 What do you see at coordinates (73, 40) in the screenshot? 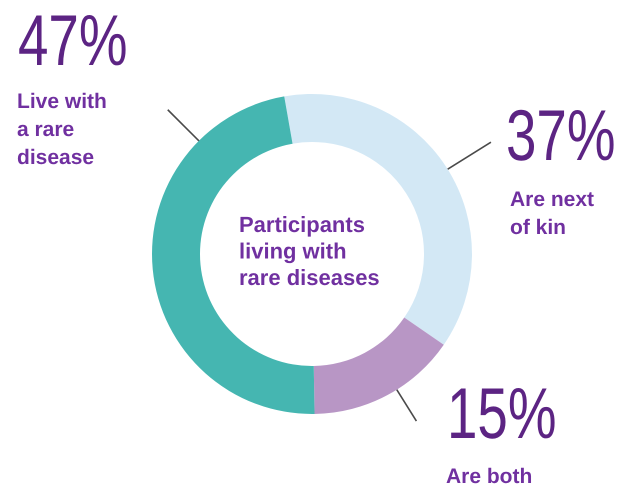
I see `data-label: 47%` at bounding box center [73, 40].